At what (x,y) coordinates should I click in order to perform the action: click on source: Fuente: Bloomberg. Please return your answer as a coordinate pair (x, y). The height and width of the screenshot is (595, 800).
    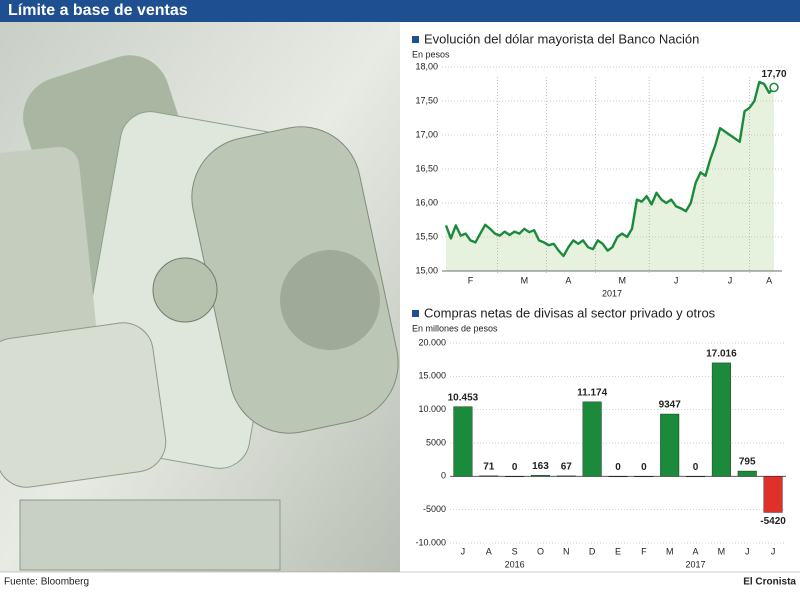
    Looking at the image, I should click on (46, 582).